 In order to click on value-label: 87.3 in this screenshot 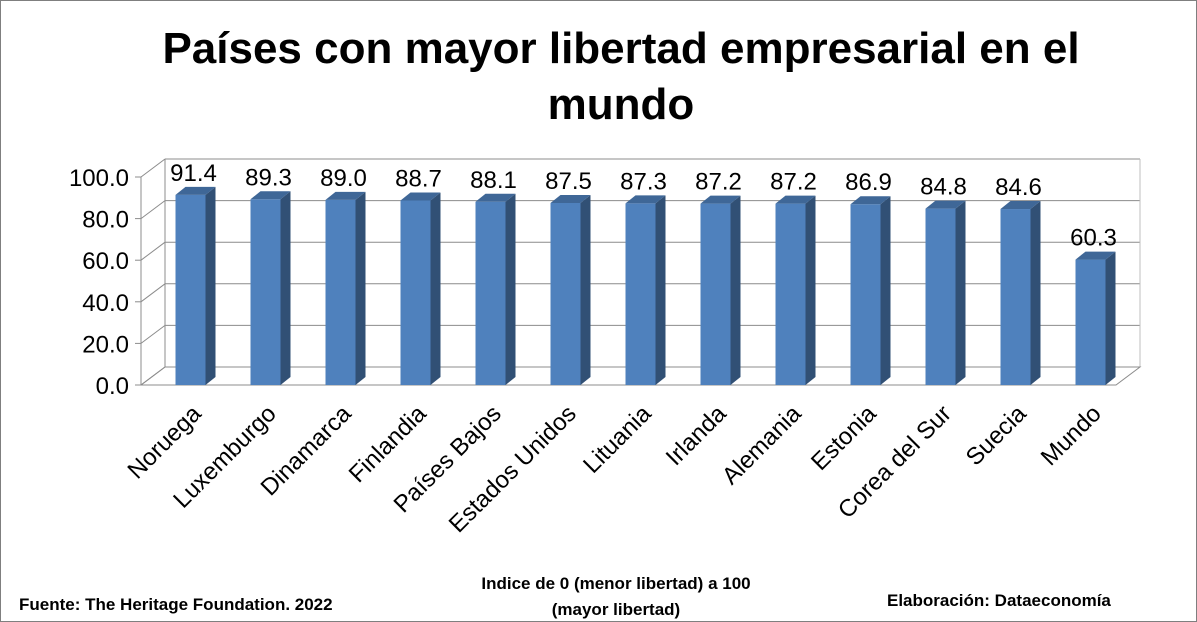, I will do `click(643, 181)`.